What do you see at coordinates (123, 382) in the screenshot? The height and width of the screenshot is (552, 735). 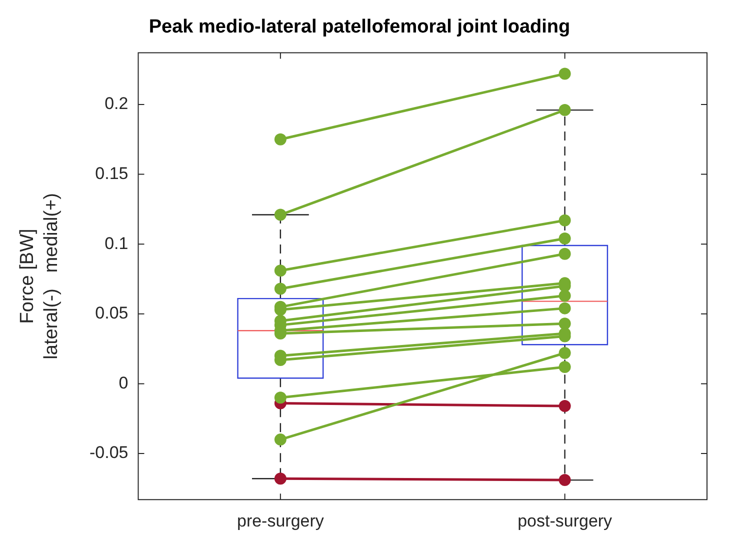 I see `y-tick-label: 0` at bounding box center [123, 382].